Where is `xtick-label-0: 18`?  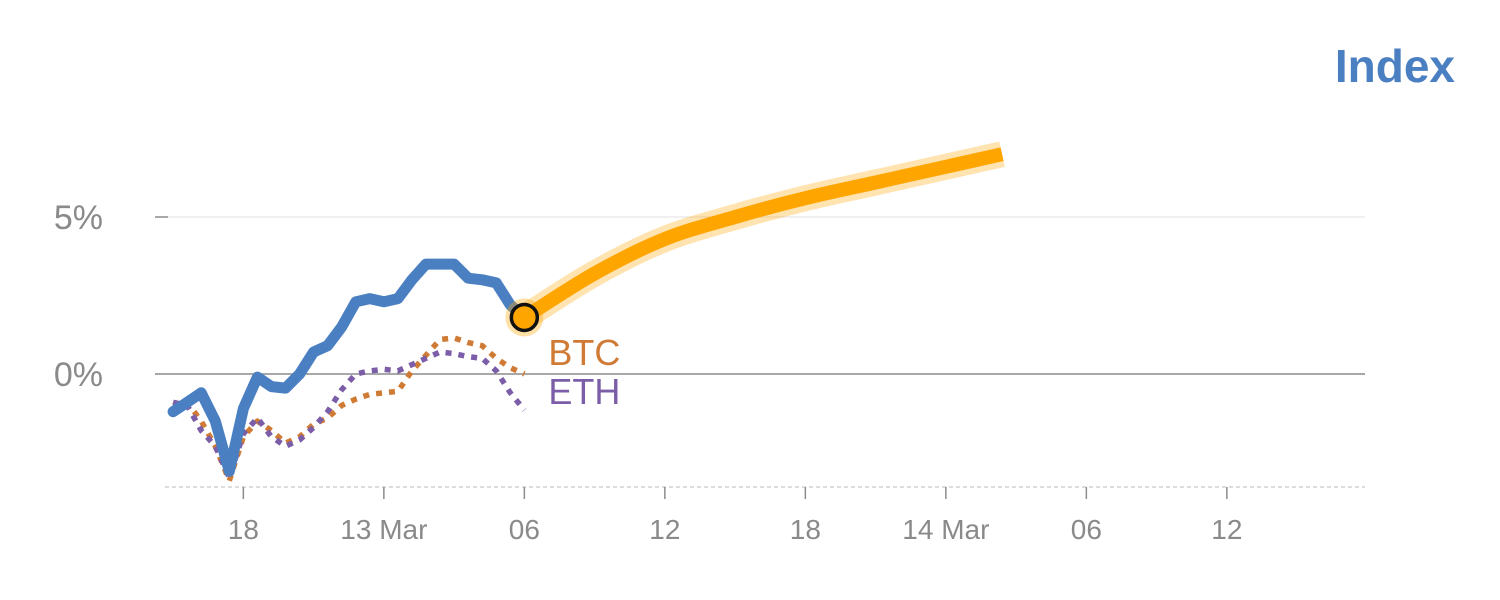
xtick-label-0: 18 is located at coordinates (243, 529).